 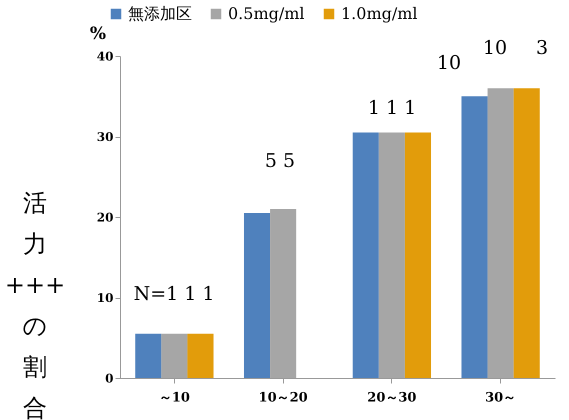 What do you see at coordinates (500, 398) in the screenshot?
I see `x-tick-label: 30～` at bounding box center [500, 398].